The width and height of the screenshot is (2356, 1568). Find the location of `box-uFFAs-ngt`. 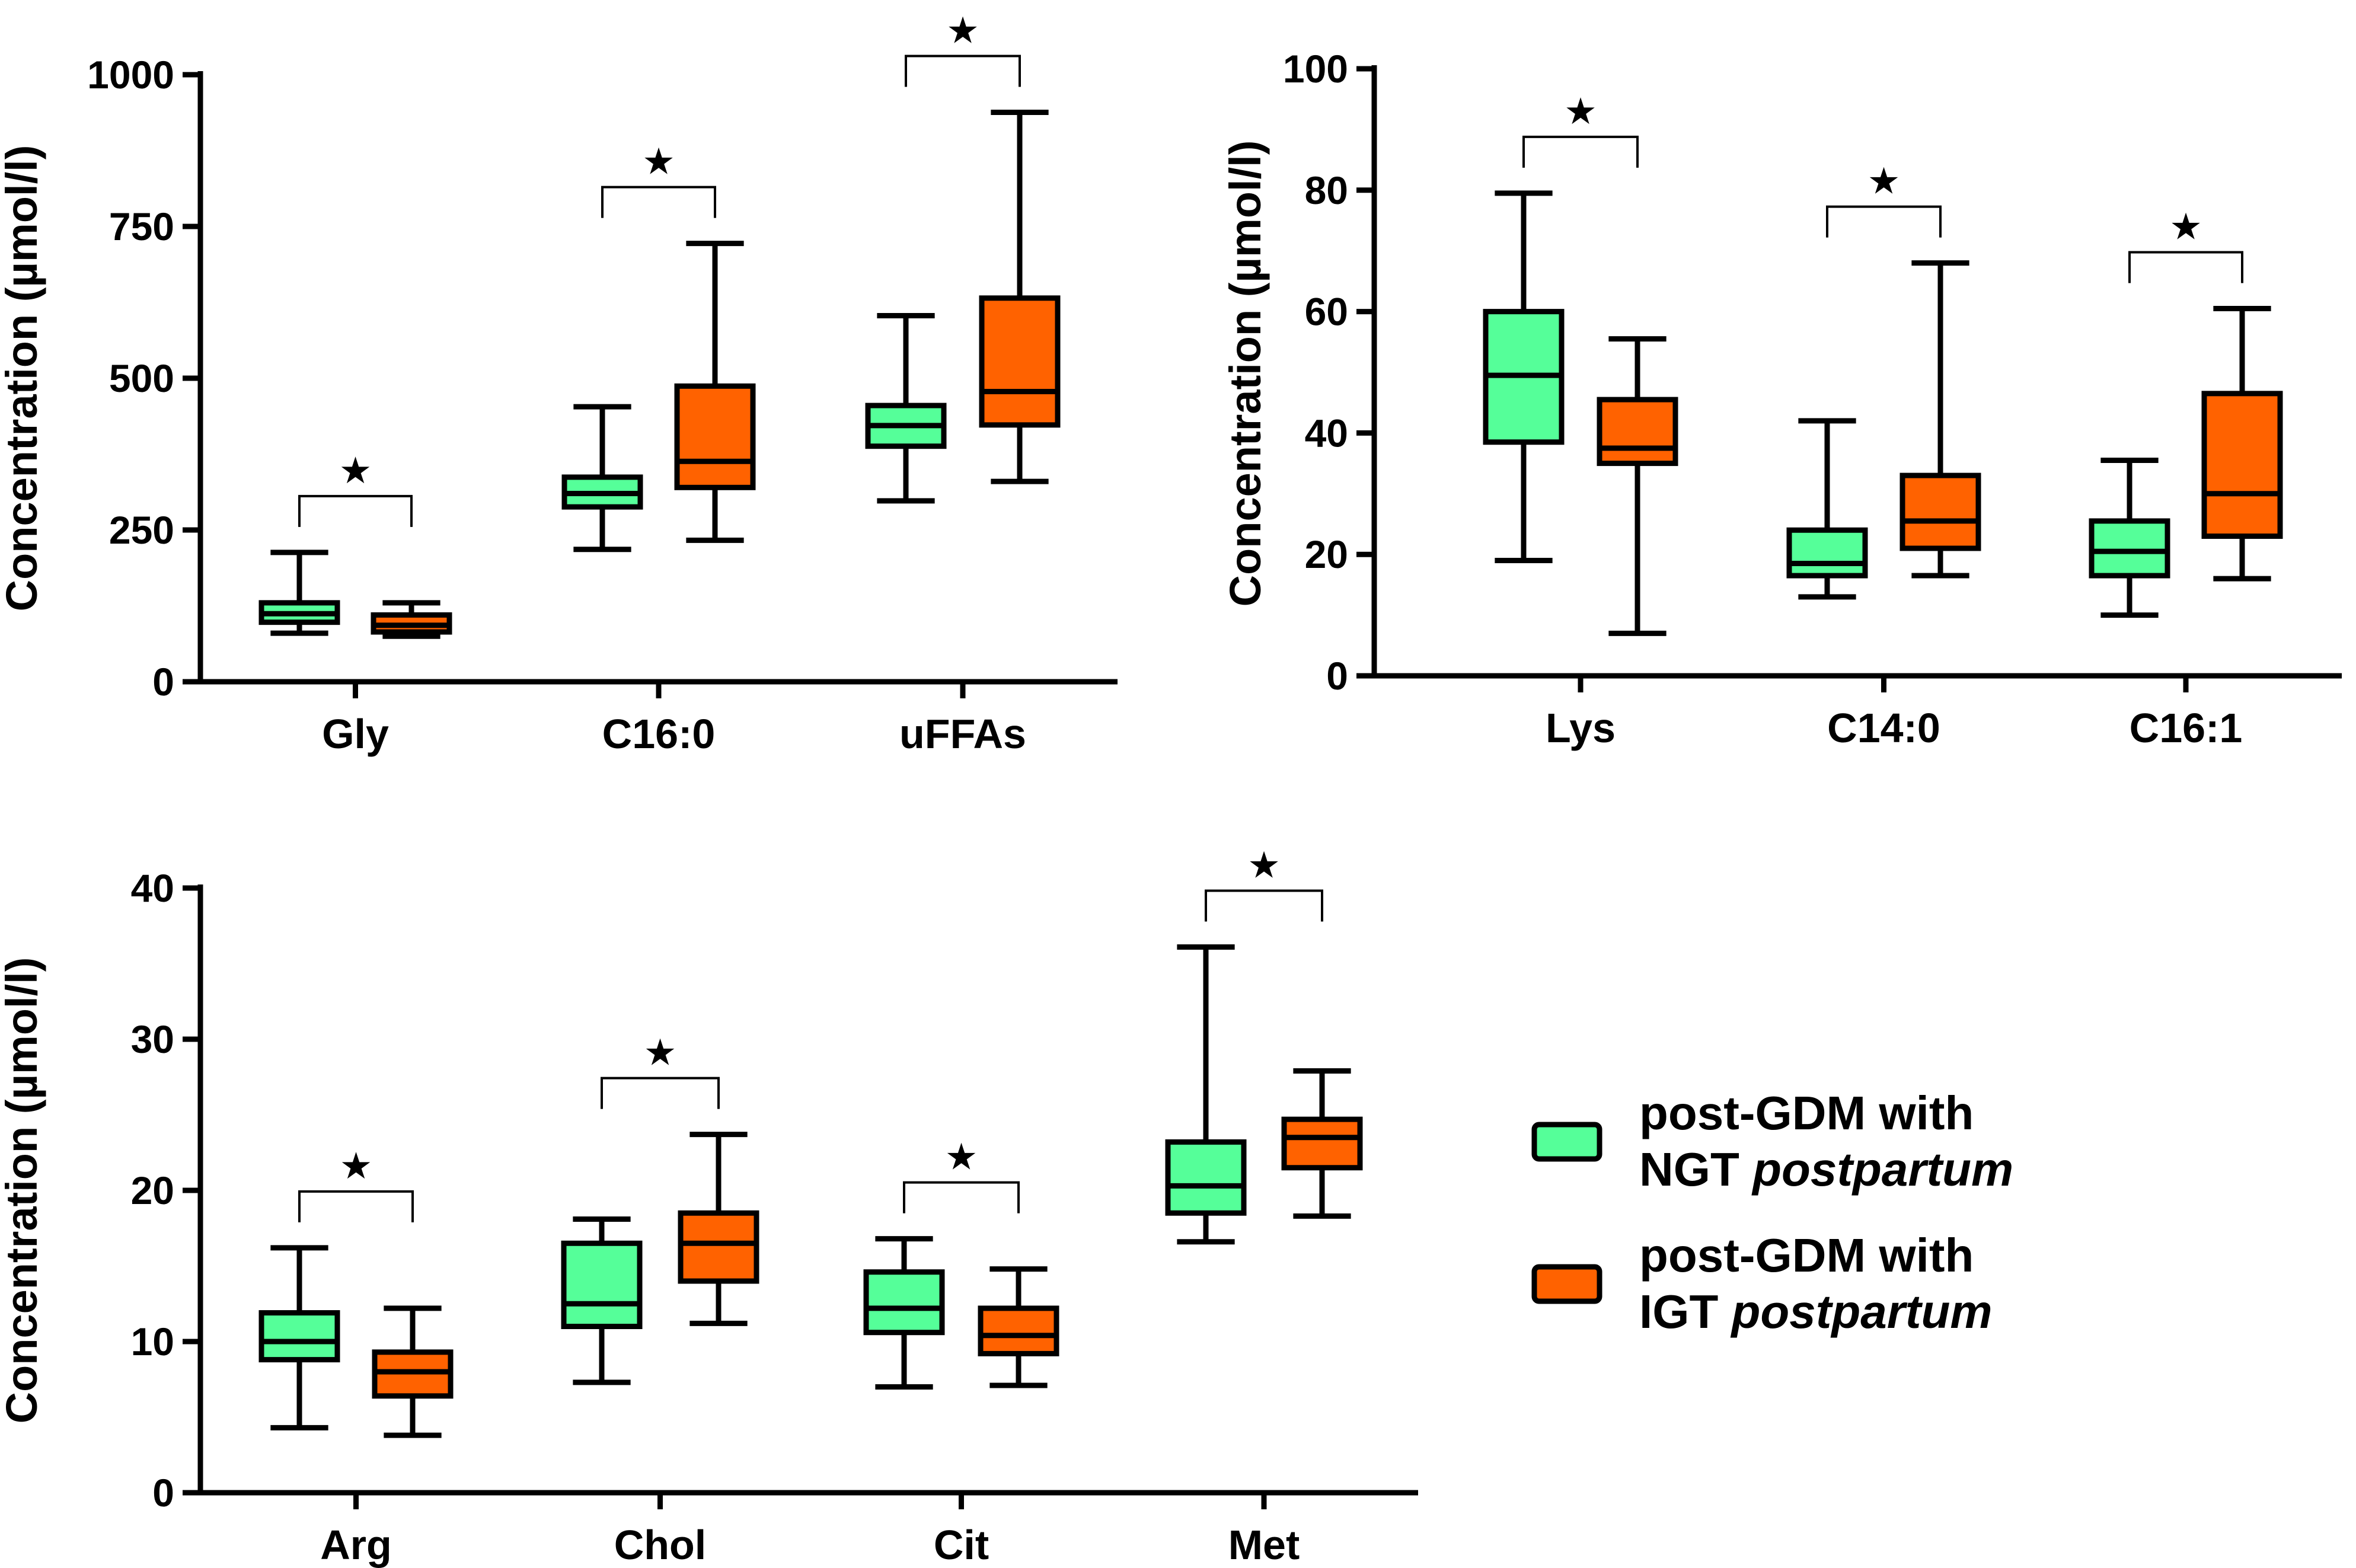

box-uFFAs-ngt is located at coordinates (906, 408).